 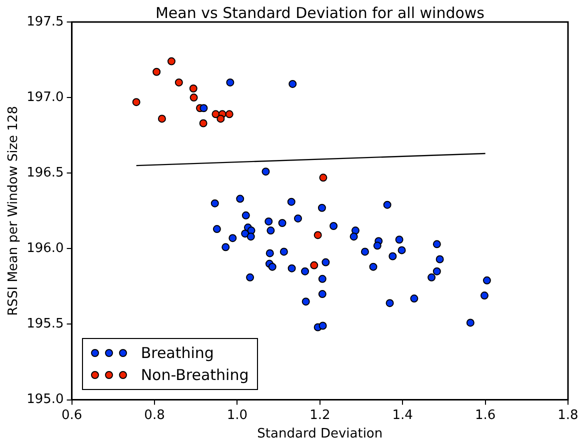 I want to click on y-axis-title: RSSI Mean per Window Size 128, so click(x=14, y=211).